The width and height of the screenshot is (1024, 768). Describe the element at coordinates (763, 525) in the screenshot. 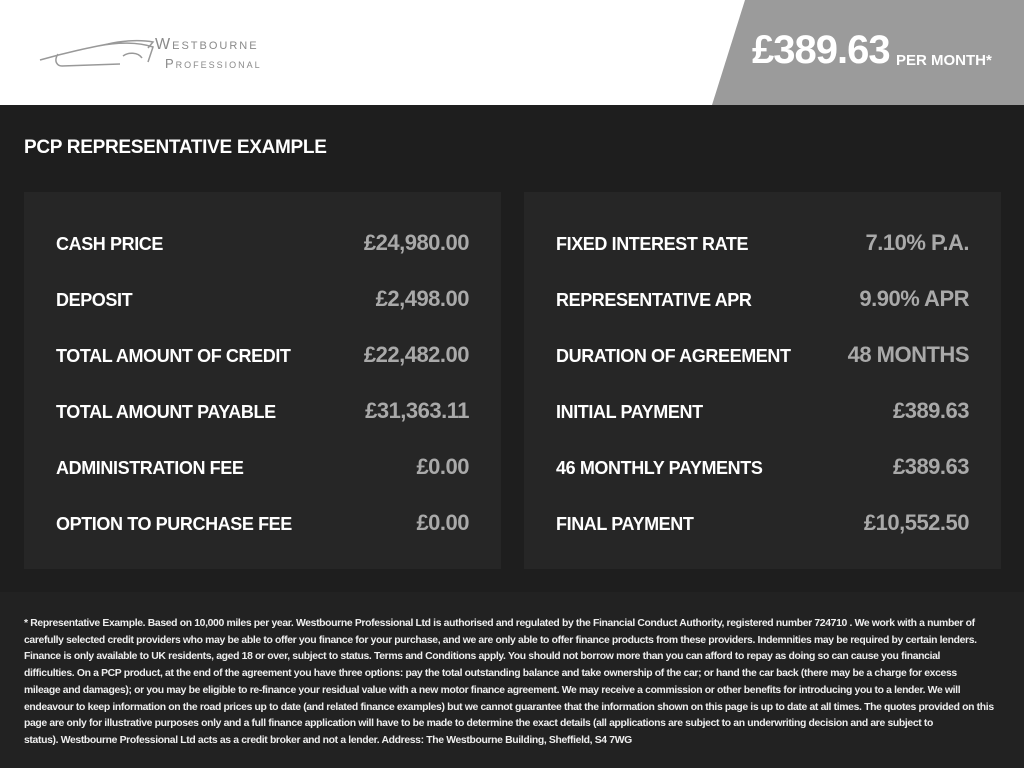

I see `finance-row: FINAL PAYMENT £10,552.50` at that location.